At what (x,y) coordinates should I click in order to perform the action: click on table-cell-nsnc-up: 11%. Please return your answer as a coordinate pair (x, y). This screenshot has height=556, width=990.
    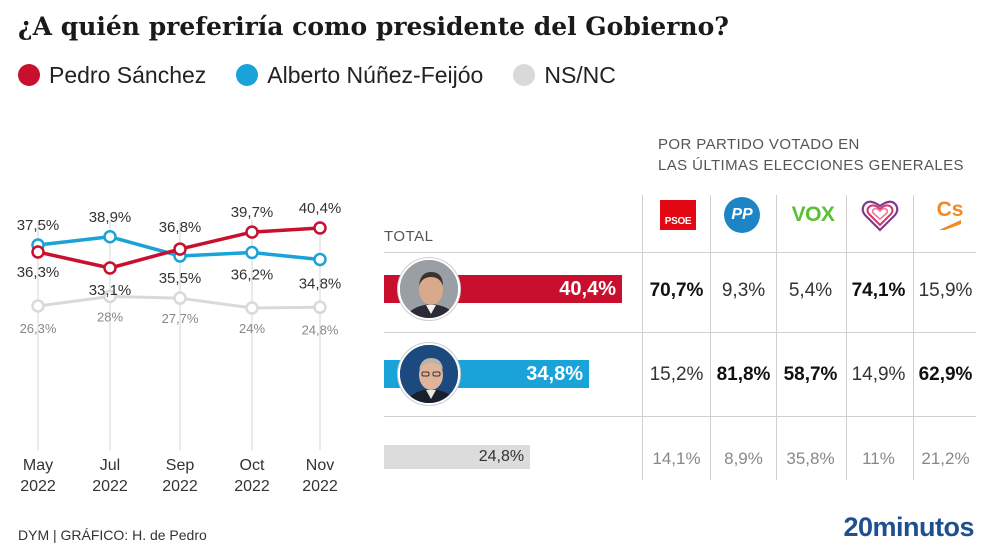
    Looking at the image, I should click on (878, 458).